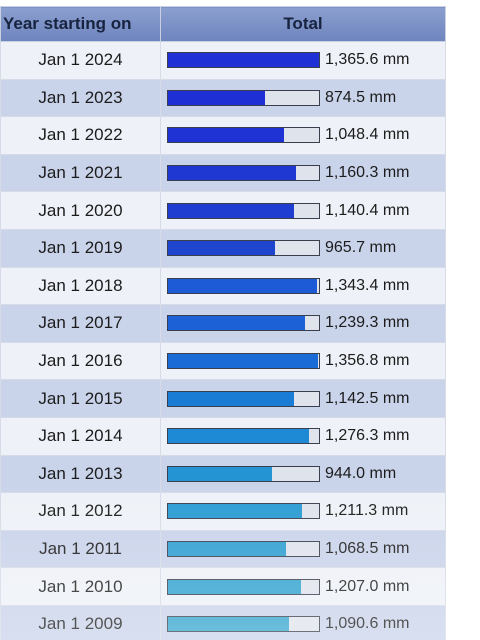 The width and height of the screenshot is (480, 640). I want to click on total-cell: 1,356.8 mm, so click(303, 361).